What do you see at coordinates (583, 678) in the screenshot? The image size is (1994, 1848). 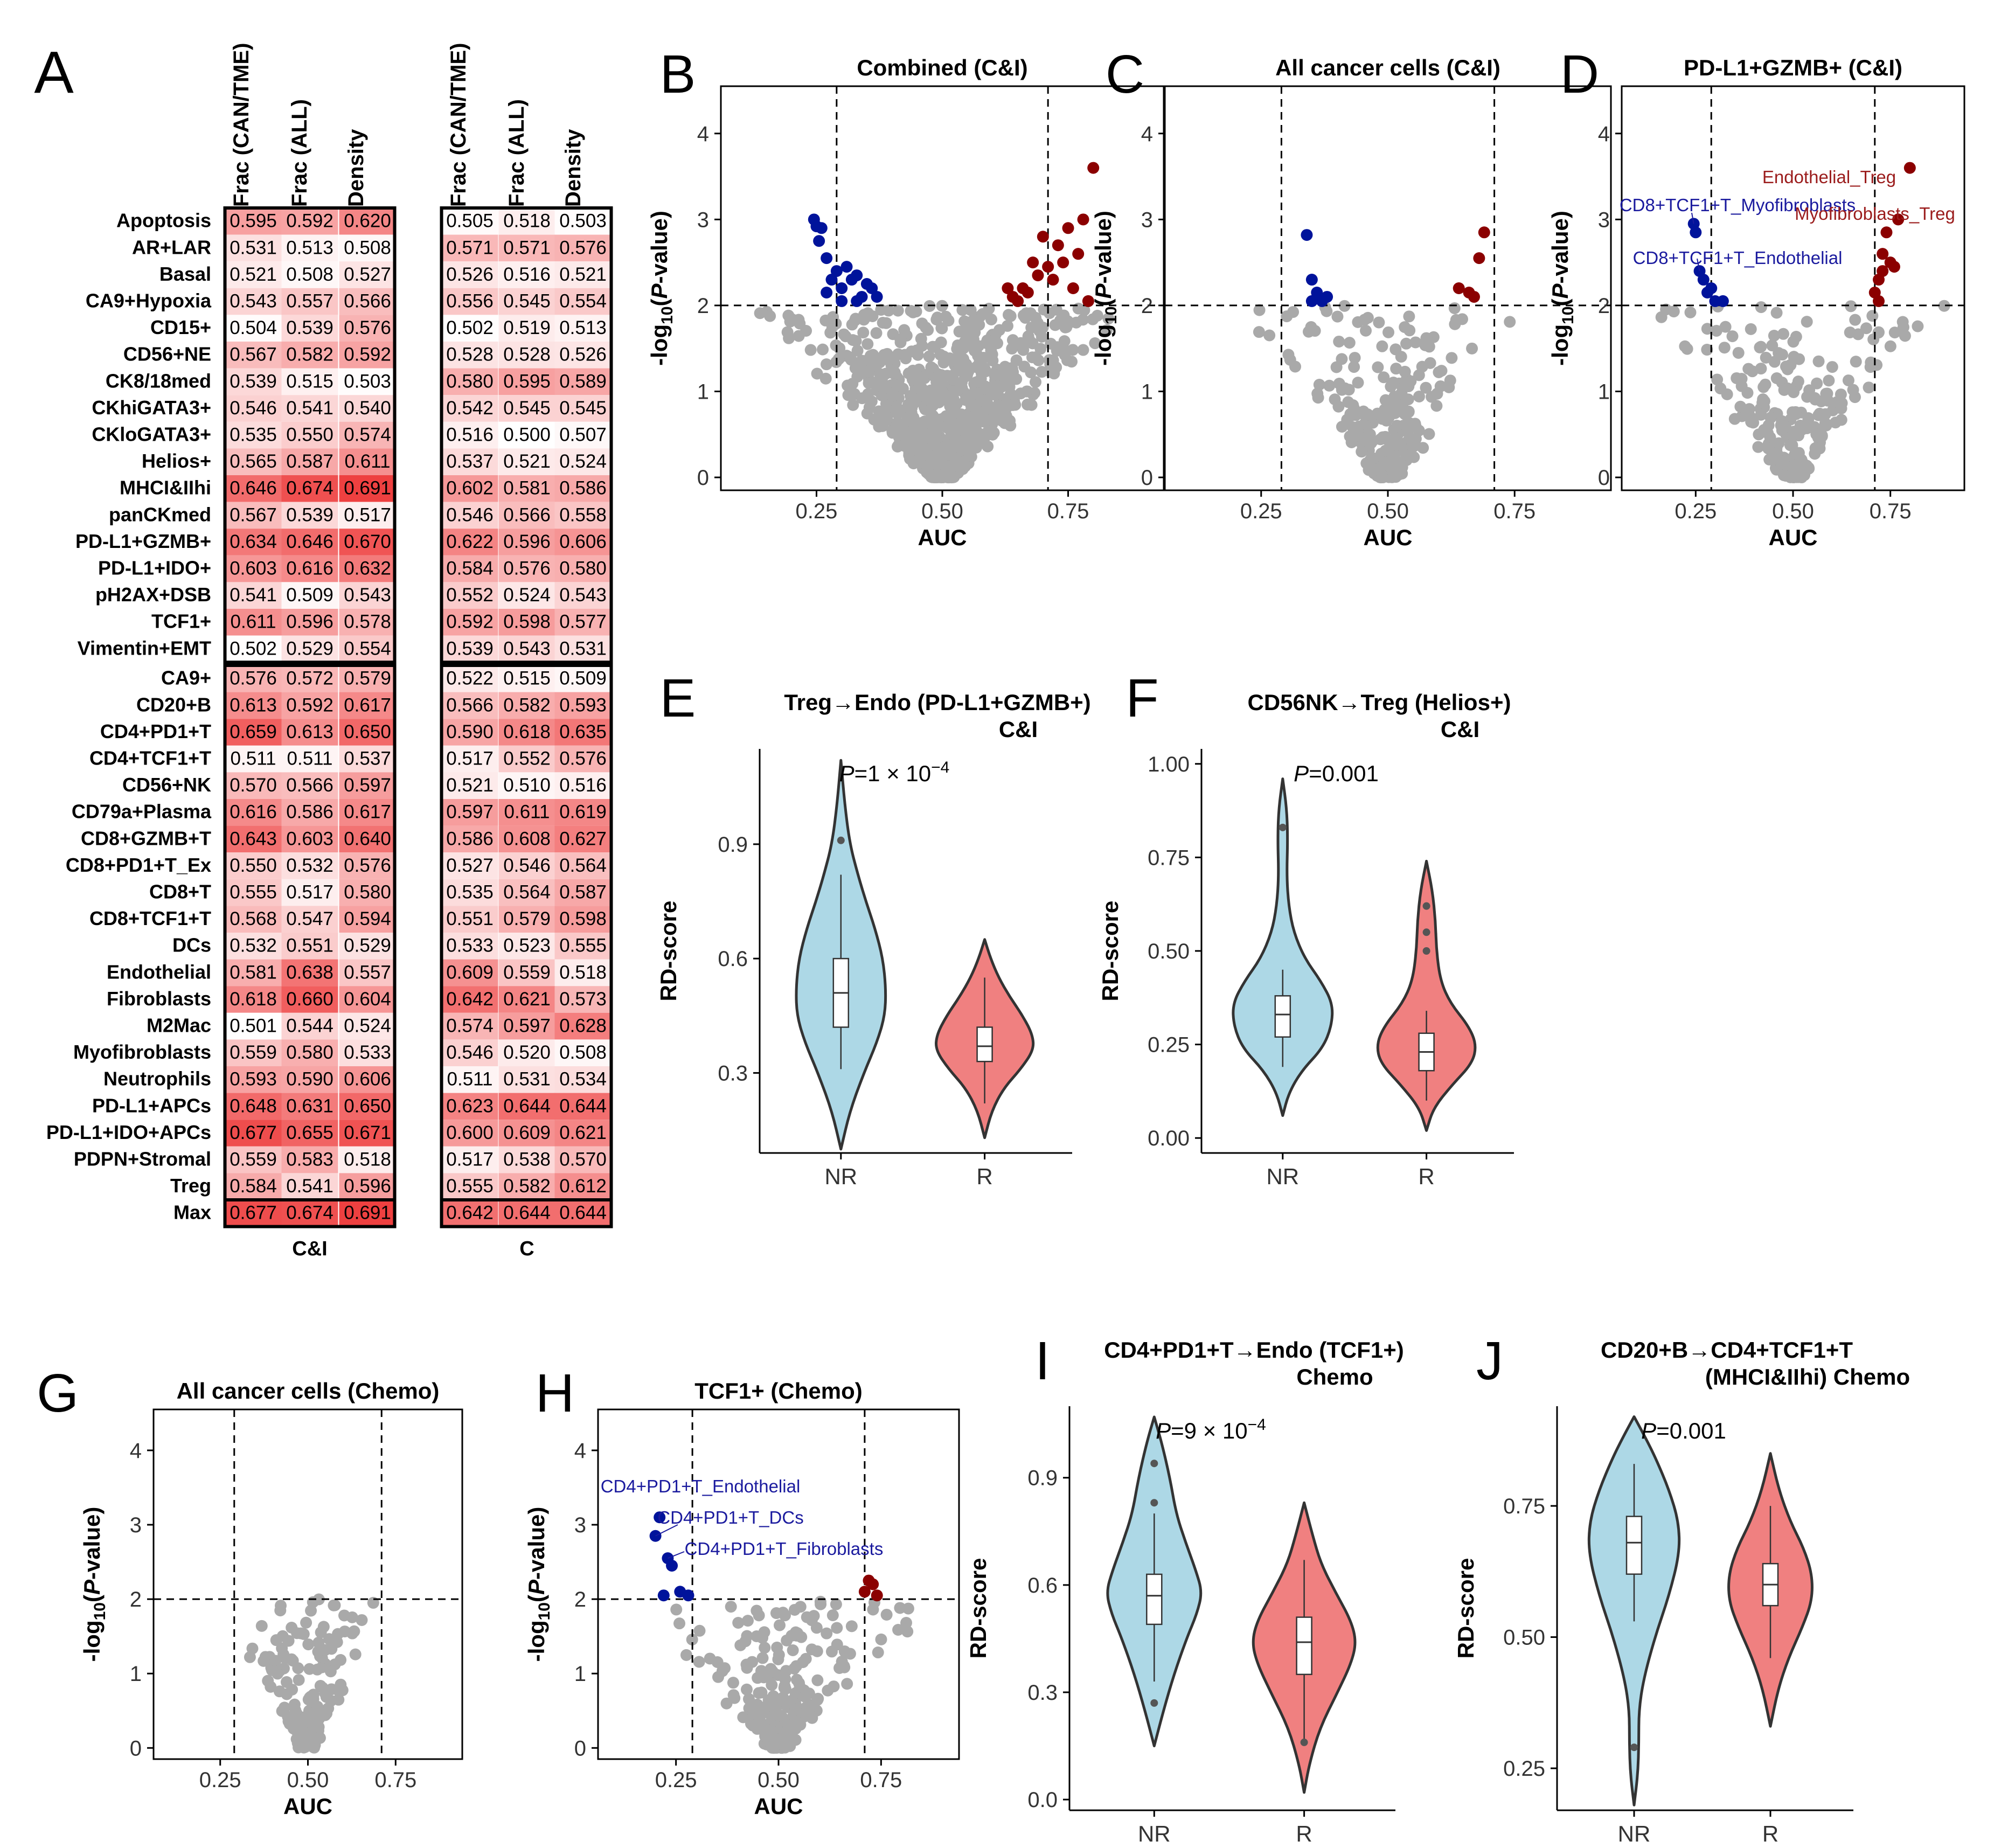 I see `cell-value: 0.509` at bounding box center [583, 678].